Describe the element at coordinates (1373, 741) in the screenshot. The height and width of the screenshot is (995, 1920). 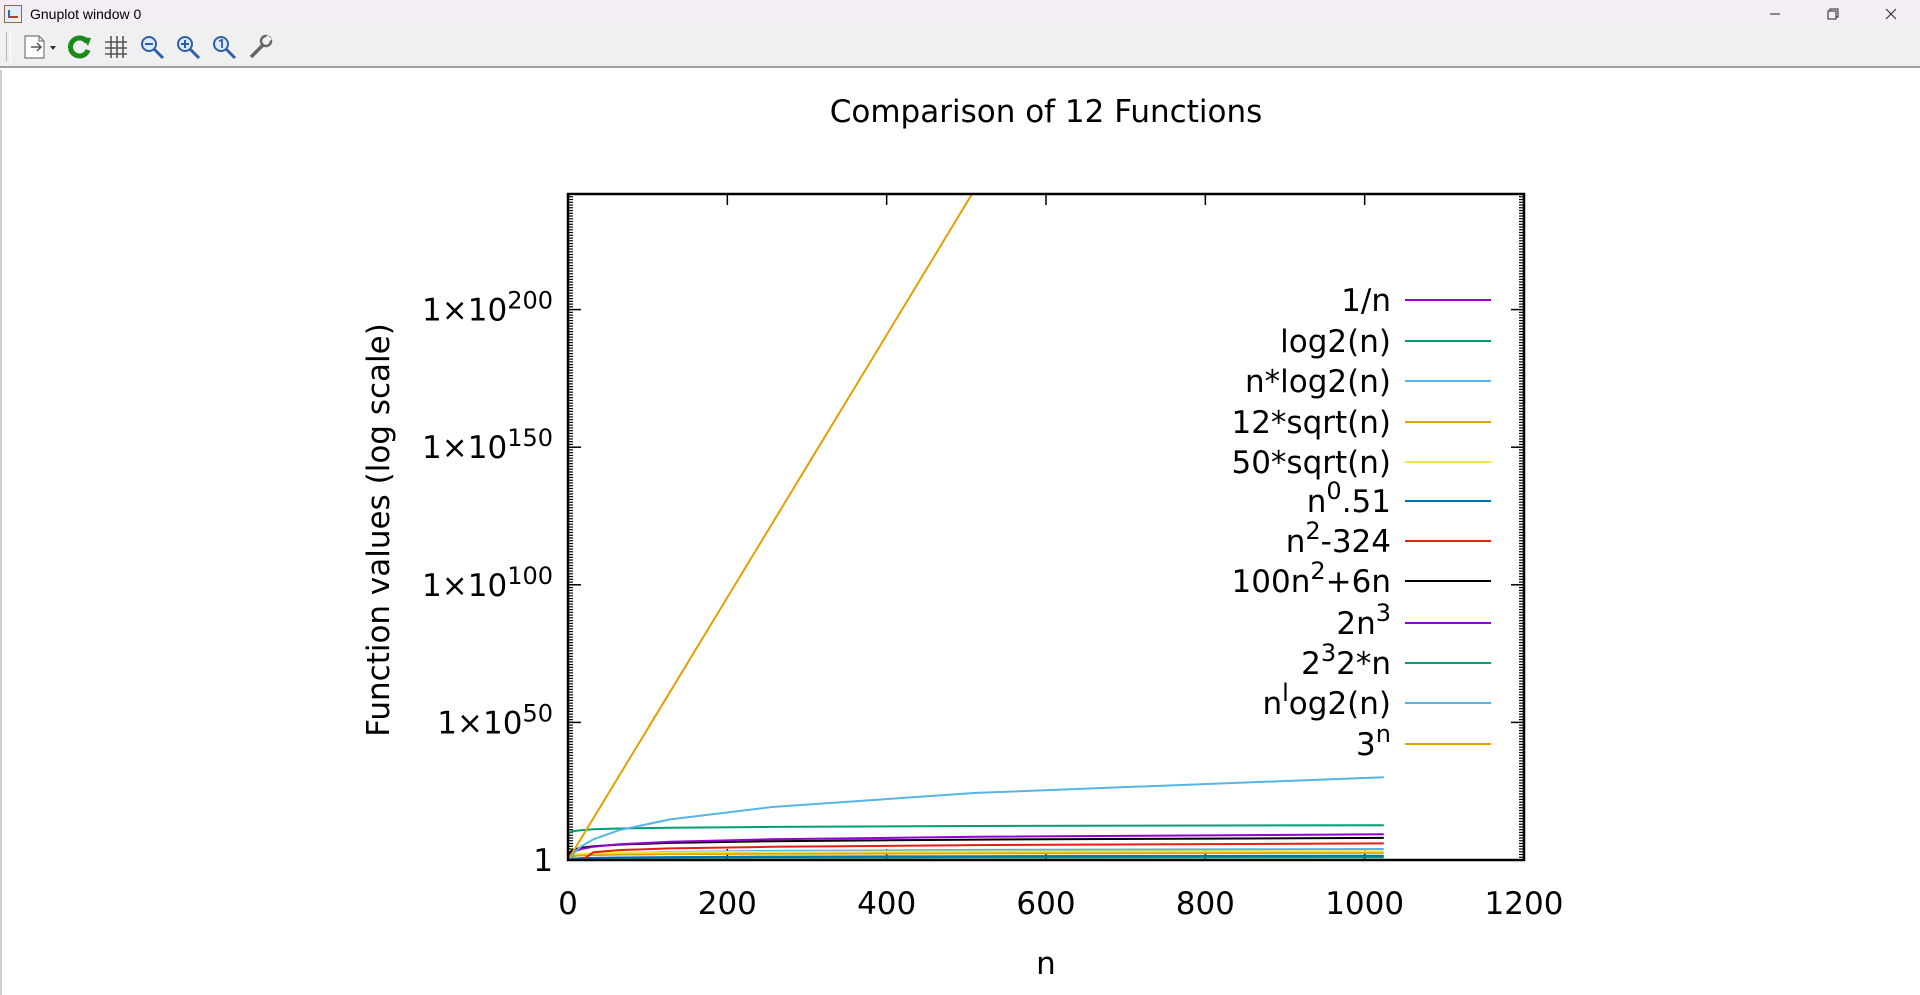
I see `legend-label: 3n` at that location.